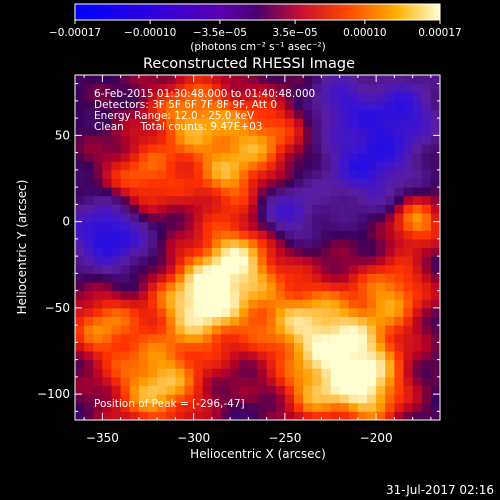  I want to click on colorbar-tick-label: −0.00017, so click(75, 33).